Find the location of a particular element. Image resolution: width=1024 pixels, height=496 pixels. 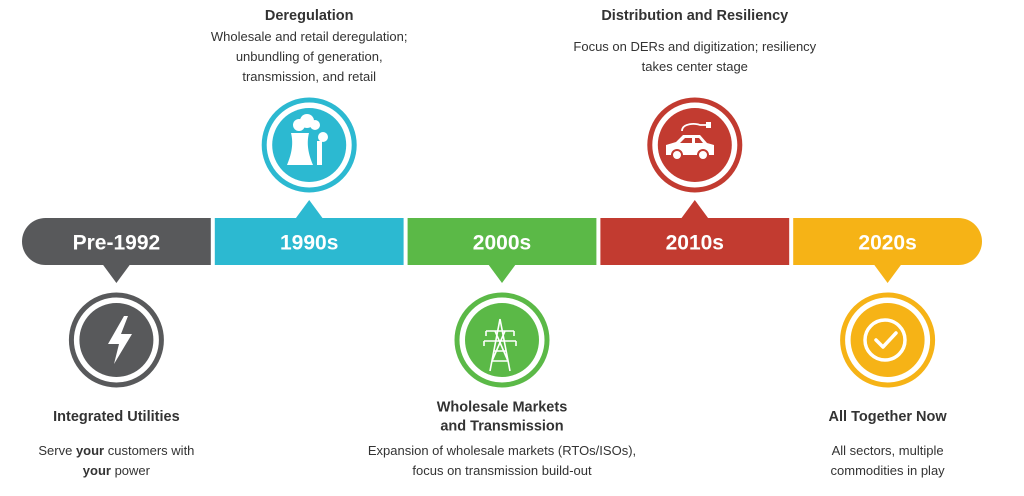

segment-label: 2010s is located at coordinates (695, 243).